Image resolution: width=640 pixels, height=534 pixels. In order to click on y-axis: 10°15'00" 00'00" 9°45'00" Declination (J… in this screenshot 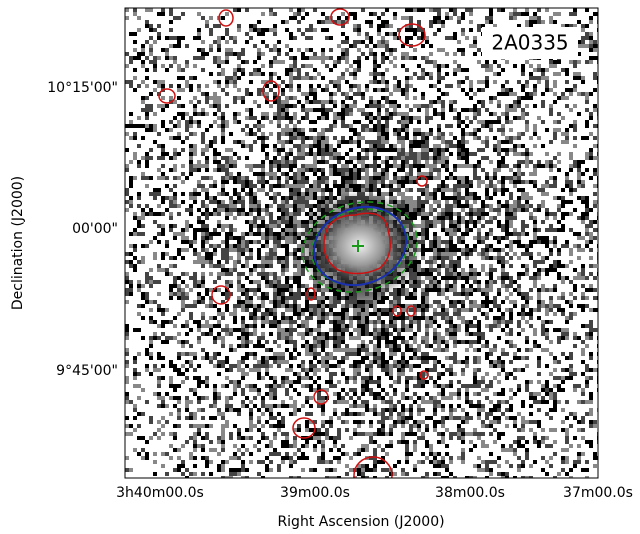, I will do `click(64, 229)`.